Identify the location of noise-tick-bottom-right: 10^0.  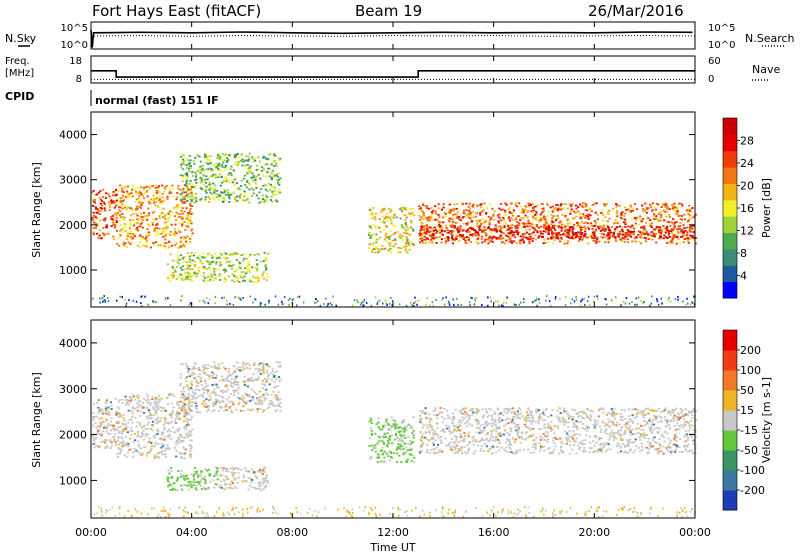
(721, 45).